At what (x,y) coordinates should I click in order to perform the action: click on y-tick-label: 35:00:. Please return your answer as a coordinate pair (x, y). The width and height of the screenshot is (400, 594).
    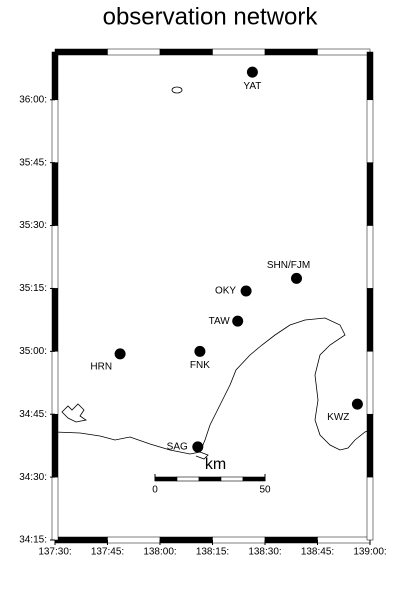
    Looking at the image, I should click on (33, 351).